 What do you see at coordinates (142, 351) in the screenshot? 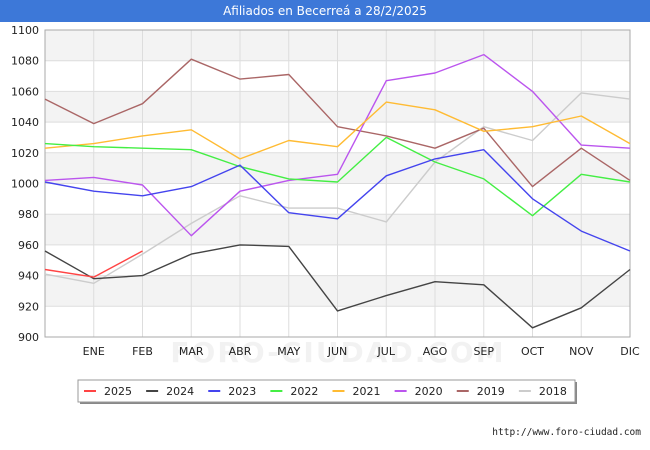
I see `x-tick-label: FEB` at bounding box center [142, 351].